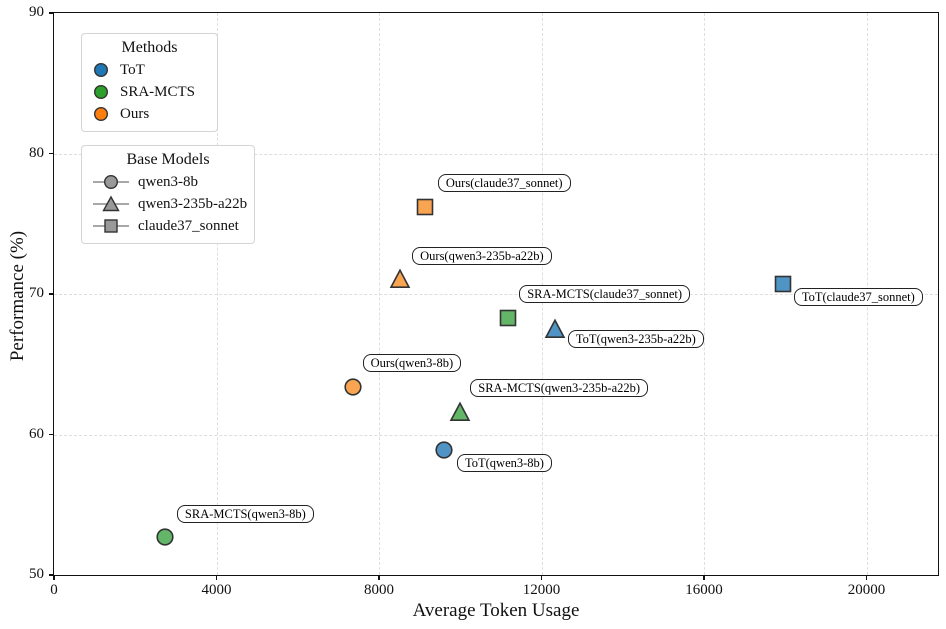 This screenshot has height=629, width=946. Describe the element at coordinates (866, 590) in the screenshot. I see `x-tick-label: 20000` at that location.